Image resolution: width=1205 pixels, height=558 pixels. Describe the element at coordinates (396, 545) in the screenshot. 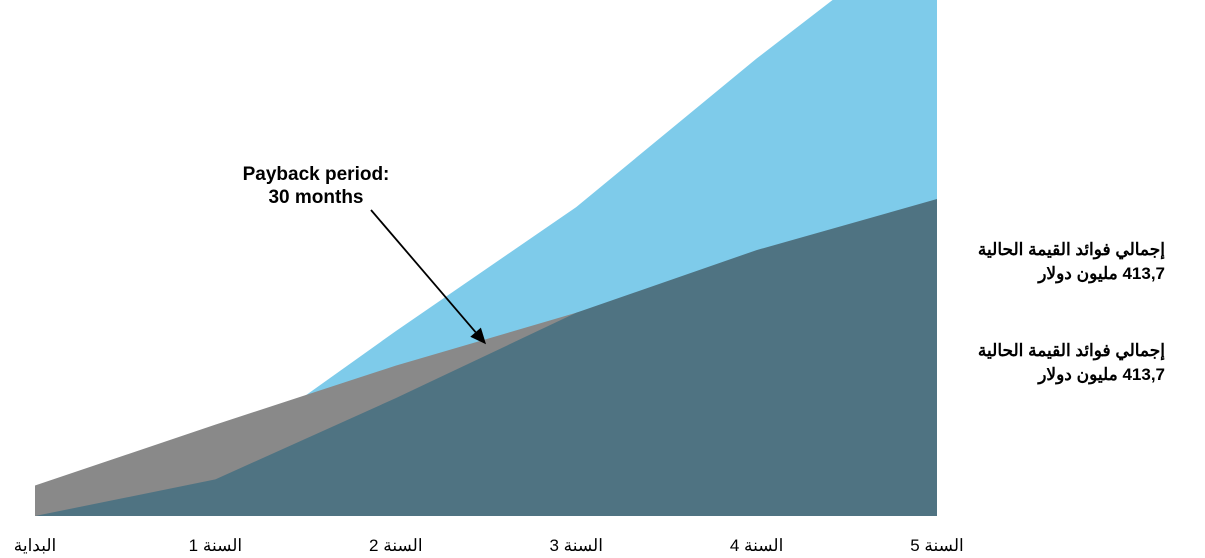

I see `x-tick-label: السنة 2` at that location.